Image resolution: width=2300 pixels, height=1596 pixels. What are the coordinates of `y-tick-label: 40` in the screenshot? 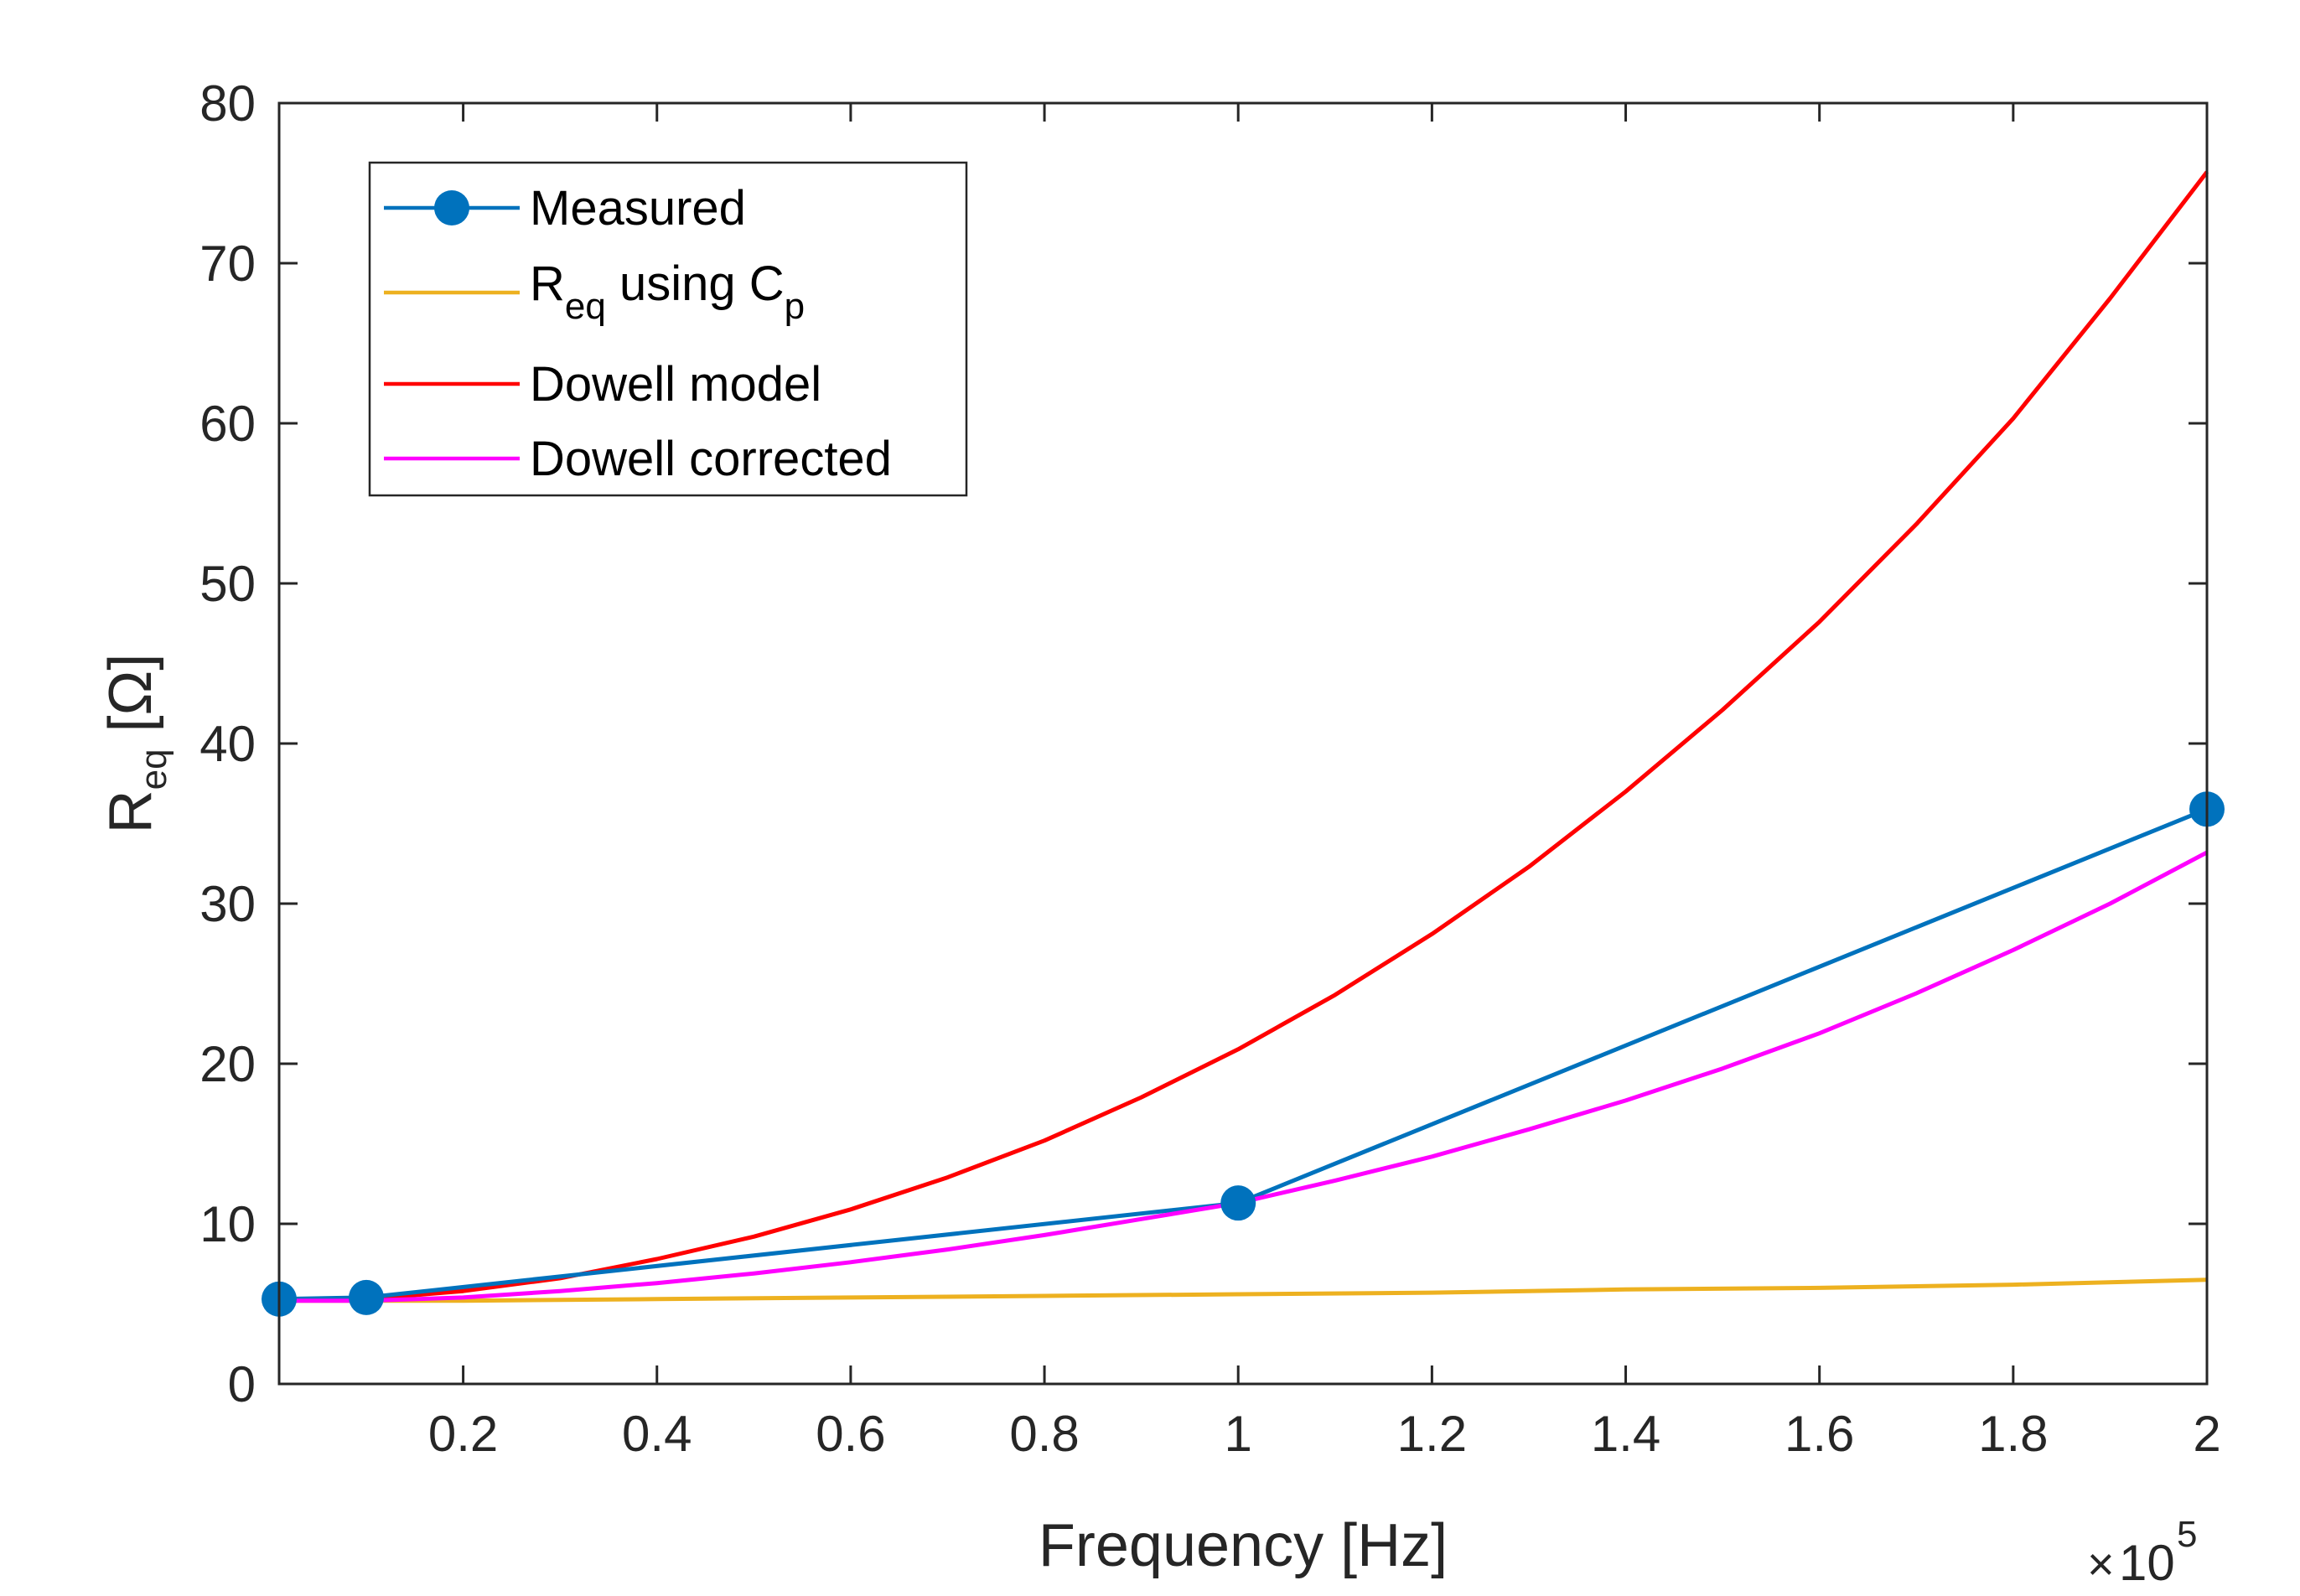 It's located at (228, 744).